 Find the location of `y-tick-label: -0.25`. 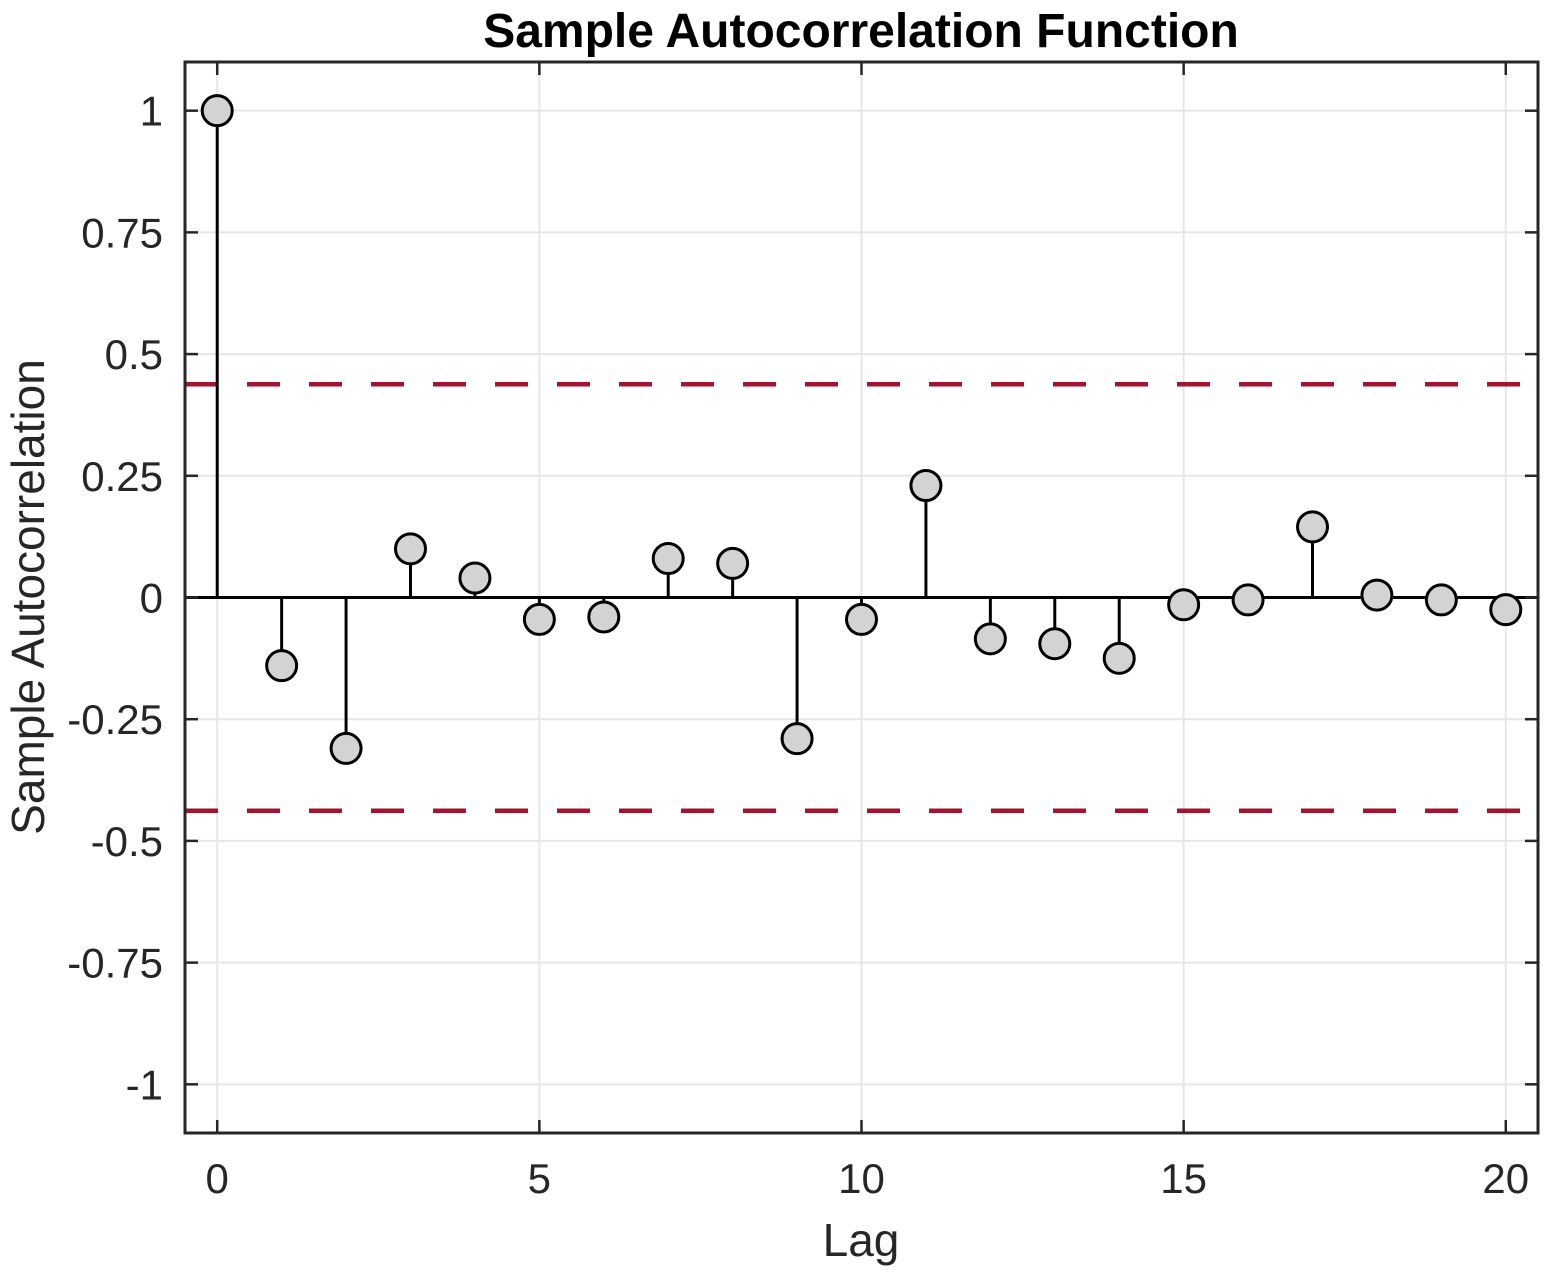

y-tick-label: -0.25 is located at coordinates (115, 719).